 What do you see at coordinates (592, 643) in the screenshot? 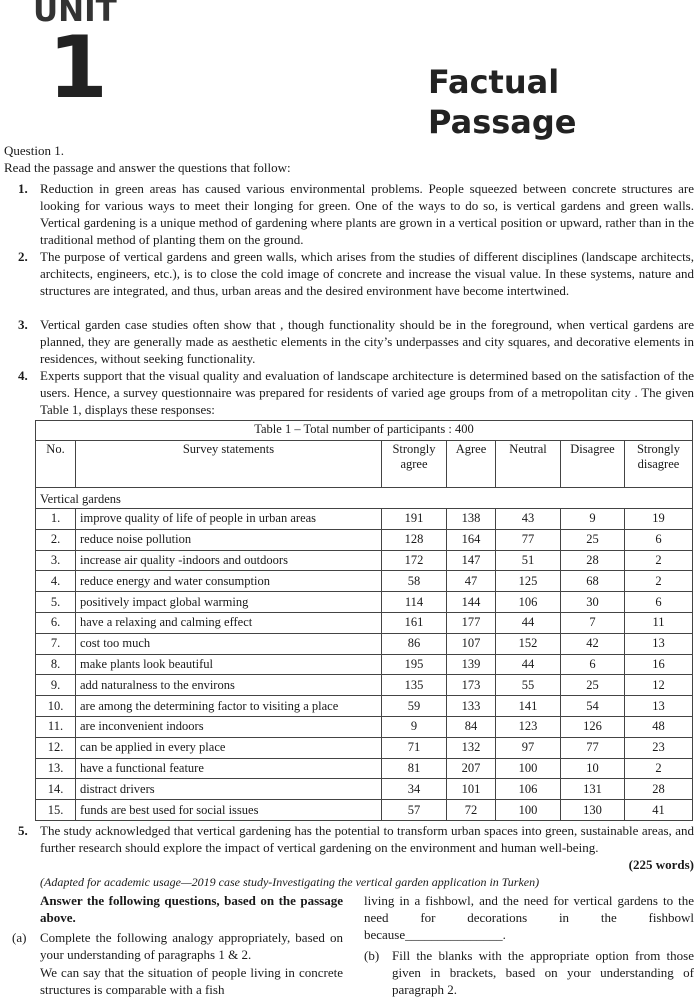
I see `response-count: 42` at bounding box center [592, 643].